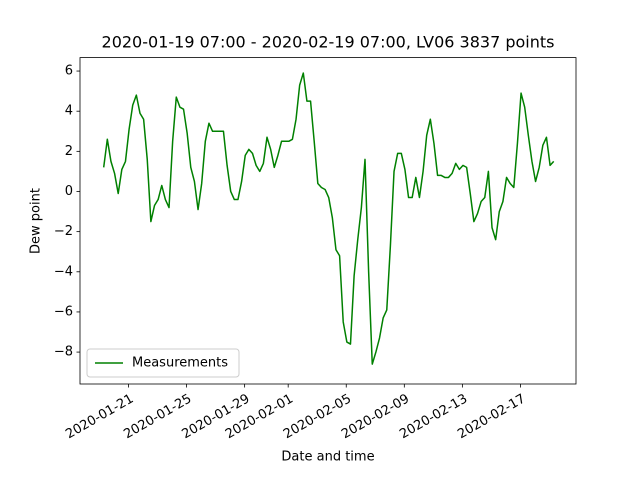 This screenshot has width=640, height=484. I want to click on legend-label: Measurements, so click(180, 363).